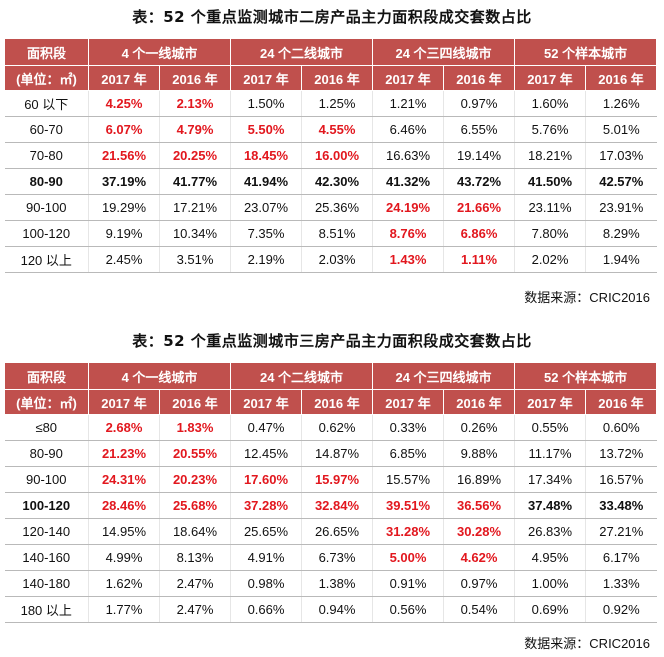  What do you see at coordinates (621, 129) in the screenshot?
I see `table-cell: 5.01%` at bounding box center [621, 129].